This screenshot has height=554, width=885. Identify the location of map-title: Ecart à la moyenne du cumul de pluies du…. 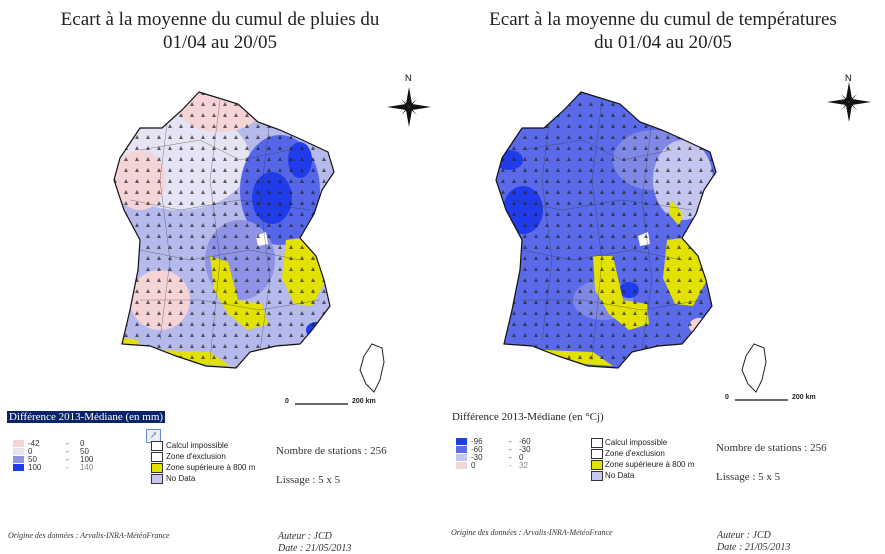
(220, 31).